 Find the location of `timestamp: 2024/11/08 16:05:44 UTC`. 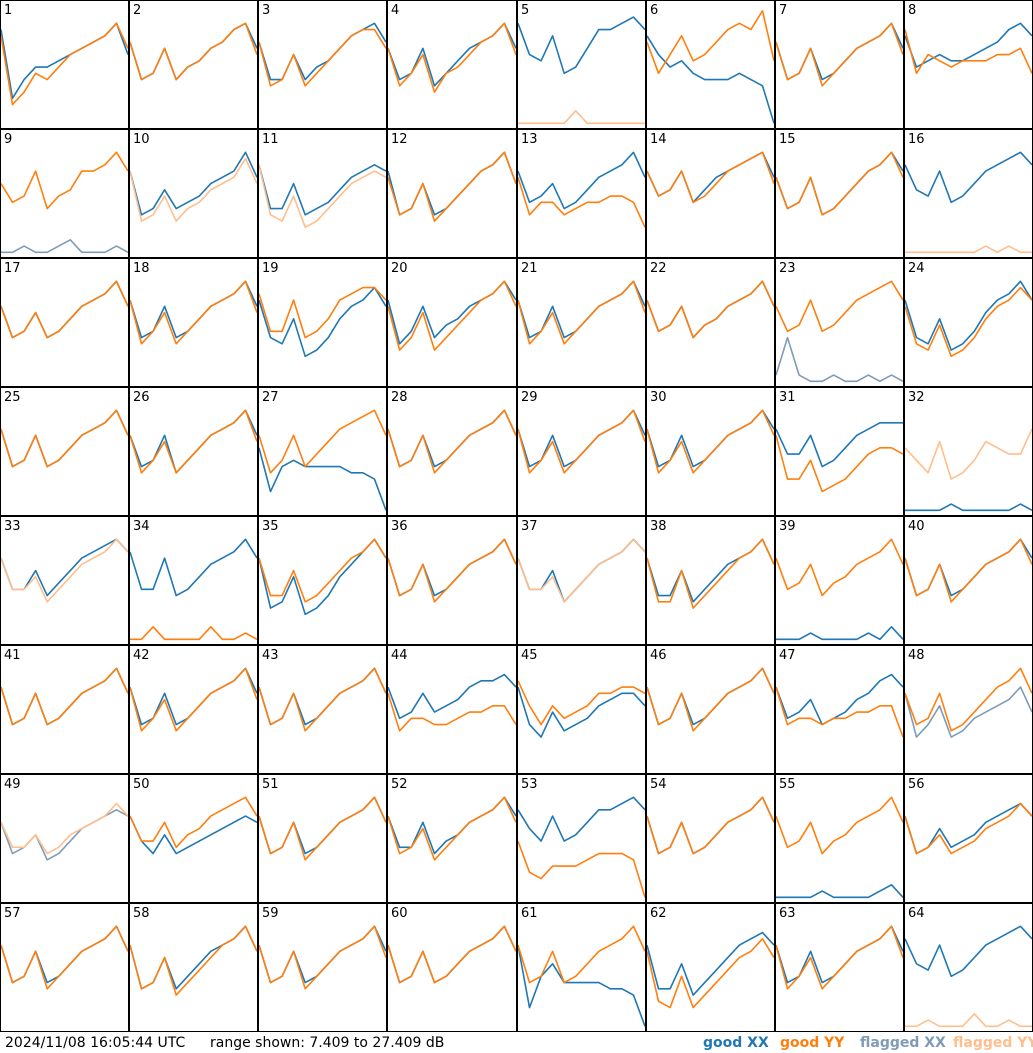

timestamp: 2024/11/08 16:05:44 UTC is located at coordinates (95, 1043).